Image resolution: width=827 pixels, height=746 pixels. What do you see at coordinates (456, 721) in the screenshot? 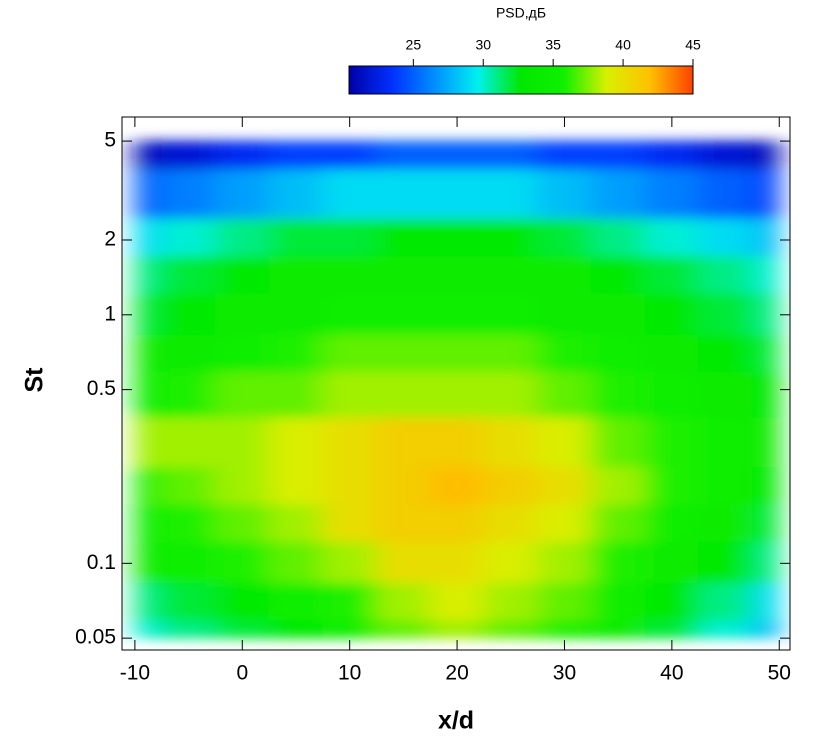
I see `x-axis-label: x/d` at bounding box center [456, 721].